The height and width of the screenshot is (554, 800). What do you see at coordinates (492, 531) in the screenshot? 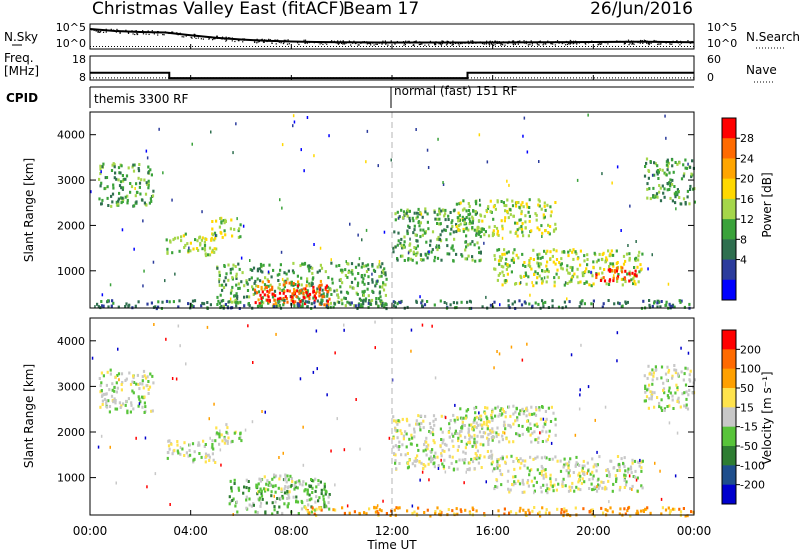
I see `x-tick-label: 16:00` at bounding box center [492, 531].